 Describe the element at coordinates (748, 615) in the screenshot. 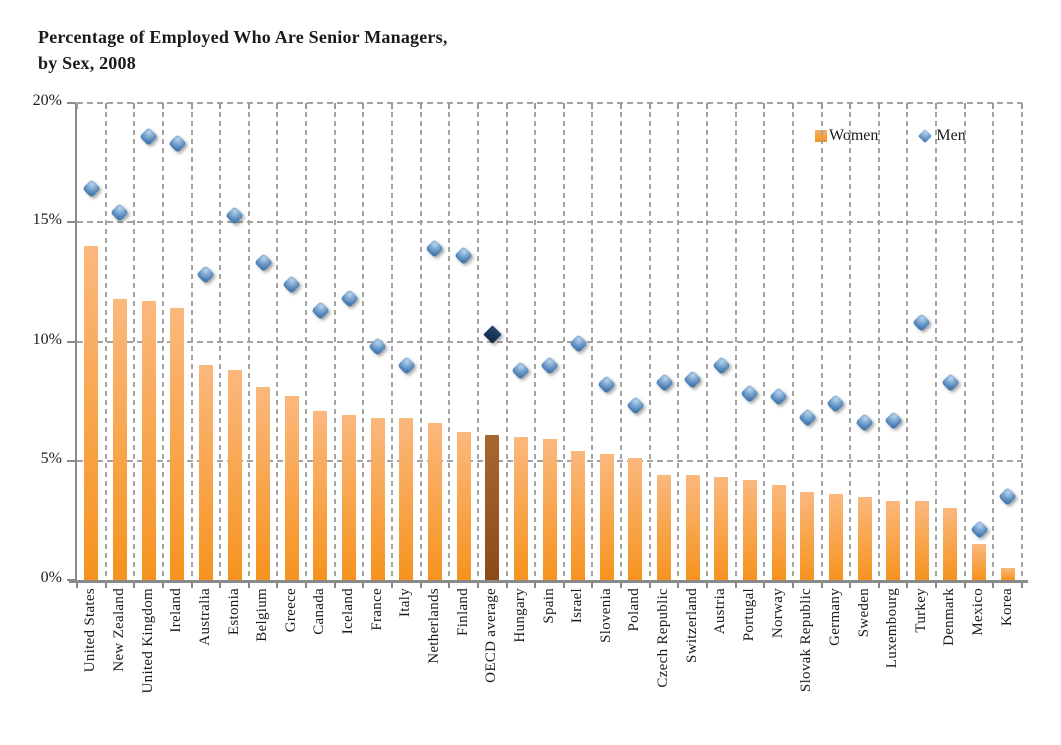

I see `x-axis-label-23: Portugal` at that location.